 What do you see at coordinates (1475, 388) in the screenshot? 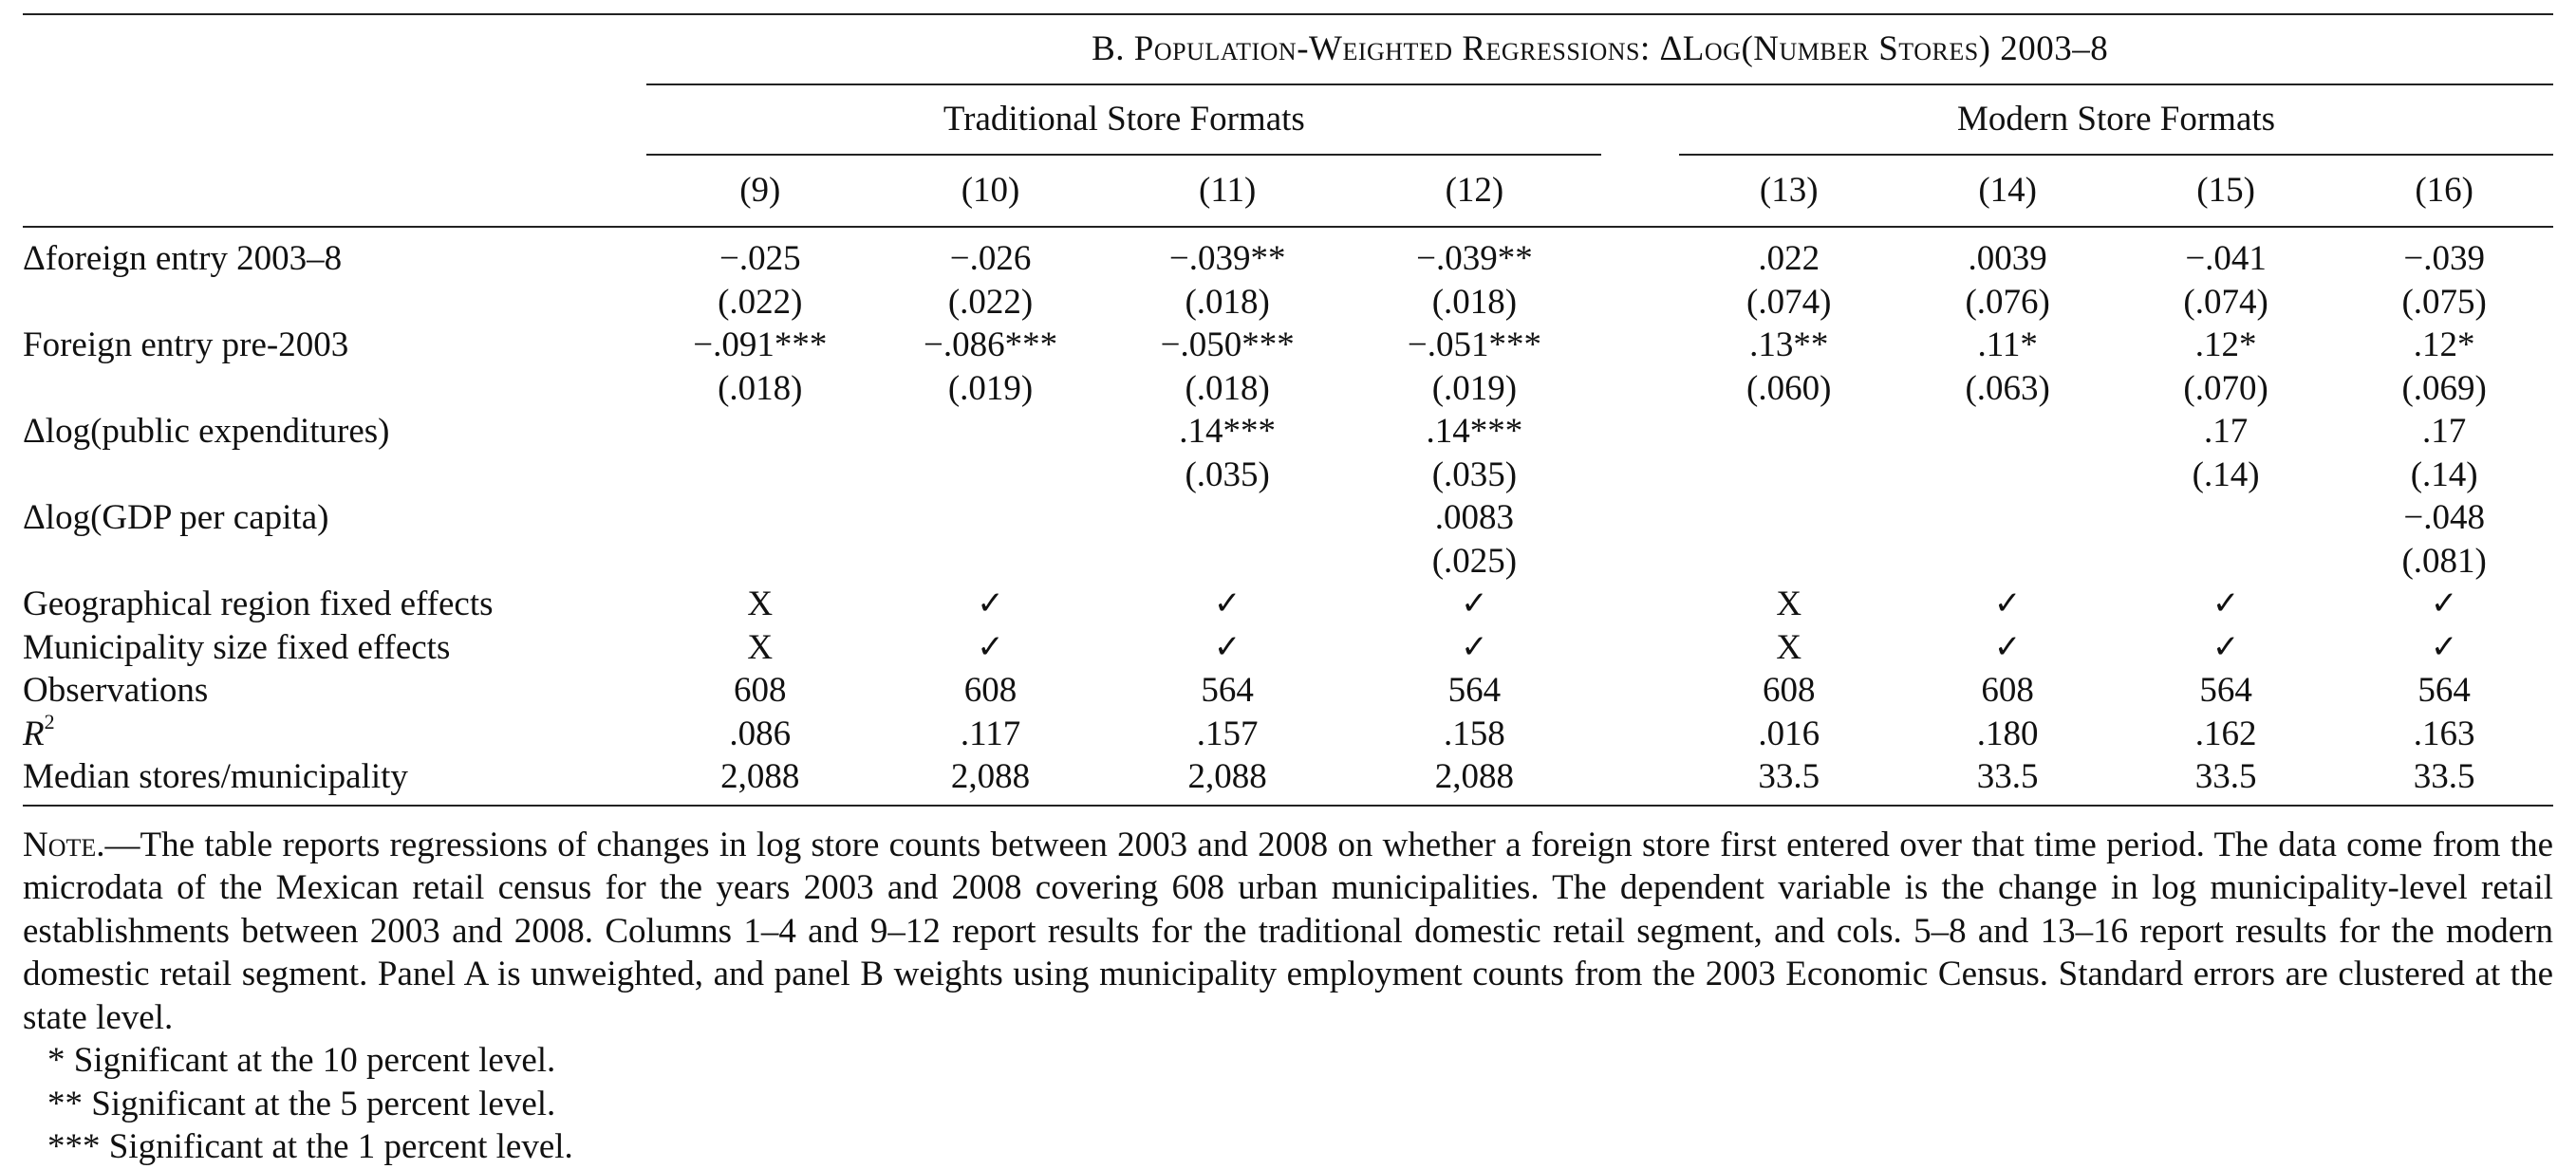
I see `table-cell: (.019)` at bounding box center [1475, 388].